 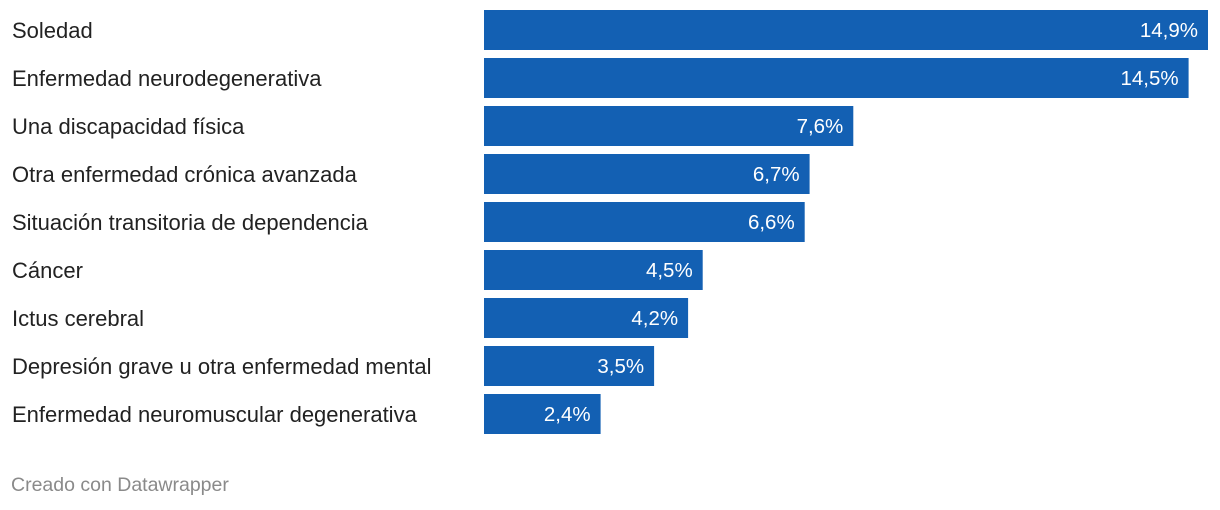 What do you see at coordinates (120, 485) in the screenshot?
I see `datawrapper-credit: Creado con Datawrapper` at bounding box center [120, 485].